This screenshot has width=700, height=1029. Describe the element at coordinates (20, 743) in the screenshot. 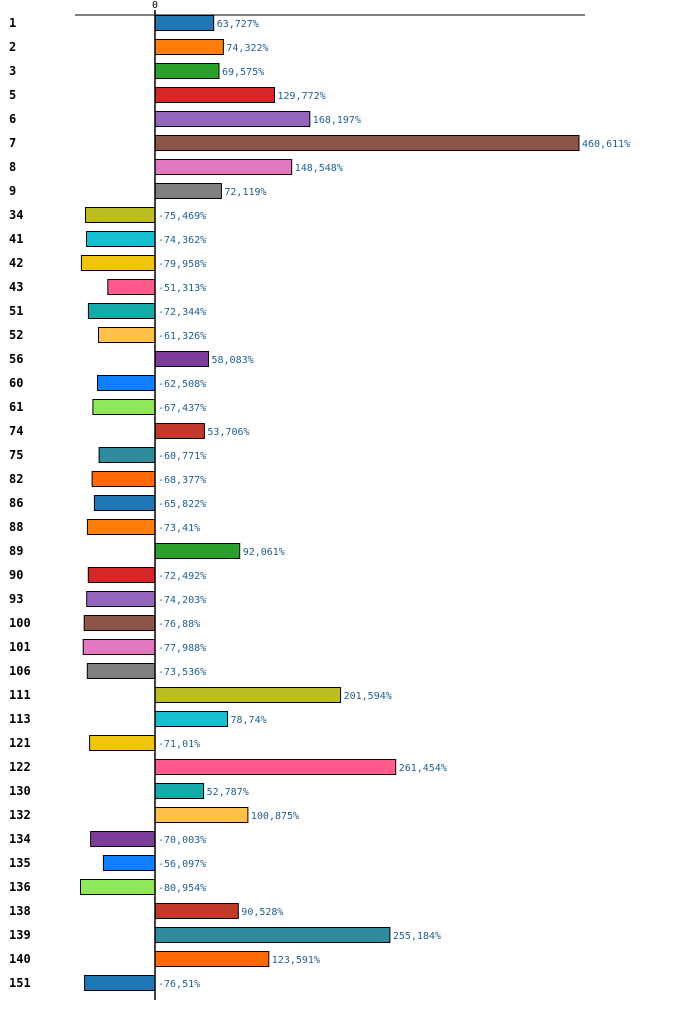

I see `category-label-121: 121` at that location.